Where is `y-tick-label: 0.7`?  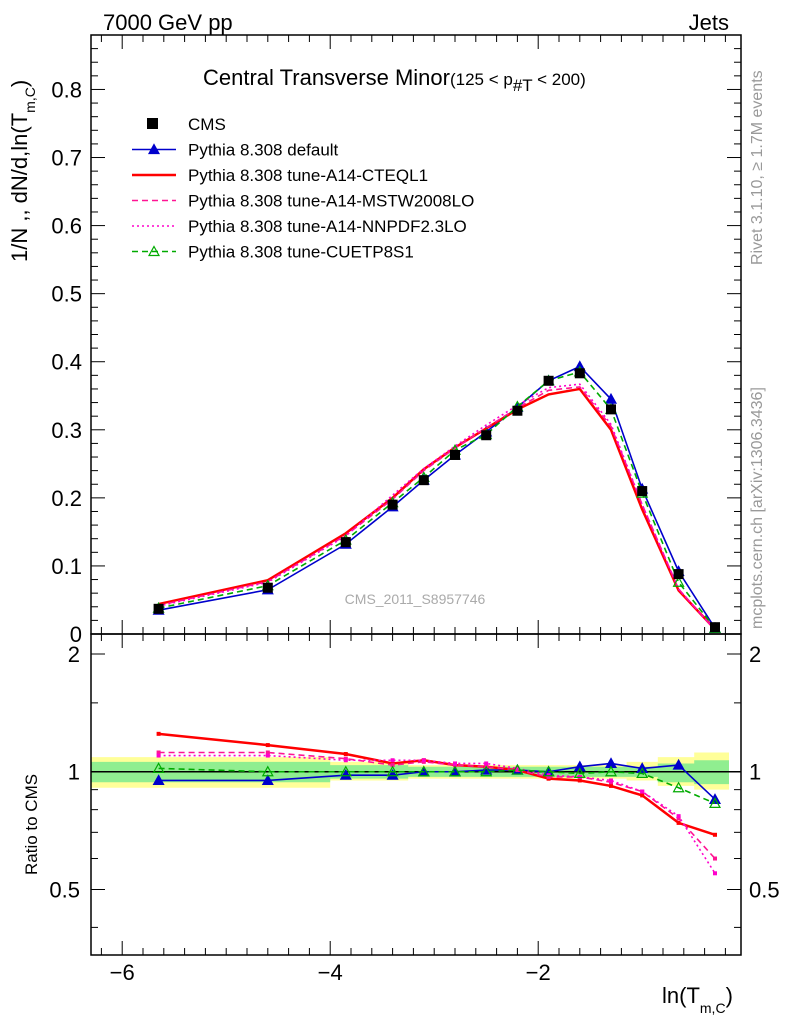 y-tick-label: 0.7 is located at coordinates (66, 158).